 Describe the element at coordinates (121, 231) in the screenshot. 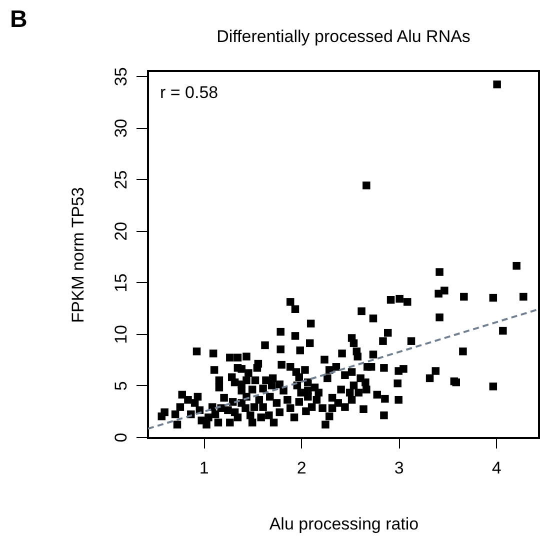

I see `y-tick-label: 20` at that location.